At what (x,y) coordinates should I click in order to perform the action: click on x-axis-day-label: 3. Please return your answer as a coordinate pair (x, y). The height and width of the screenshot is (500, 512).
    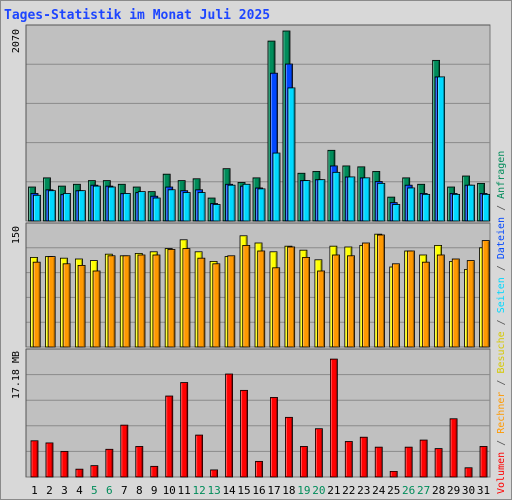
    Looking at the image, I should click on (64, 490).